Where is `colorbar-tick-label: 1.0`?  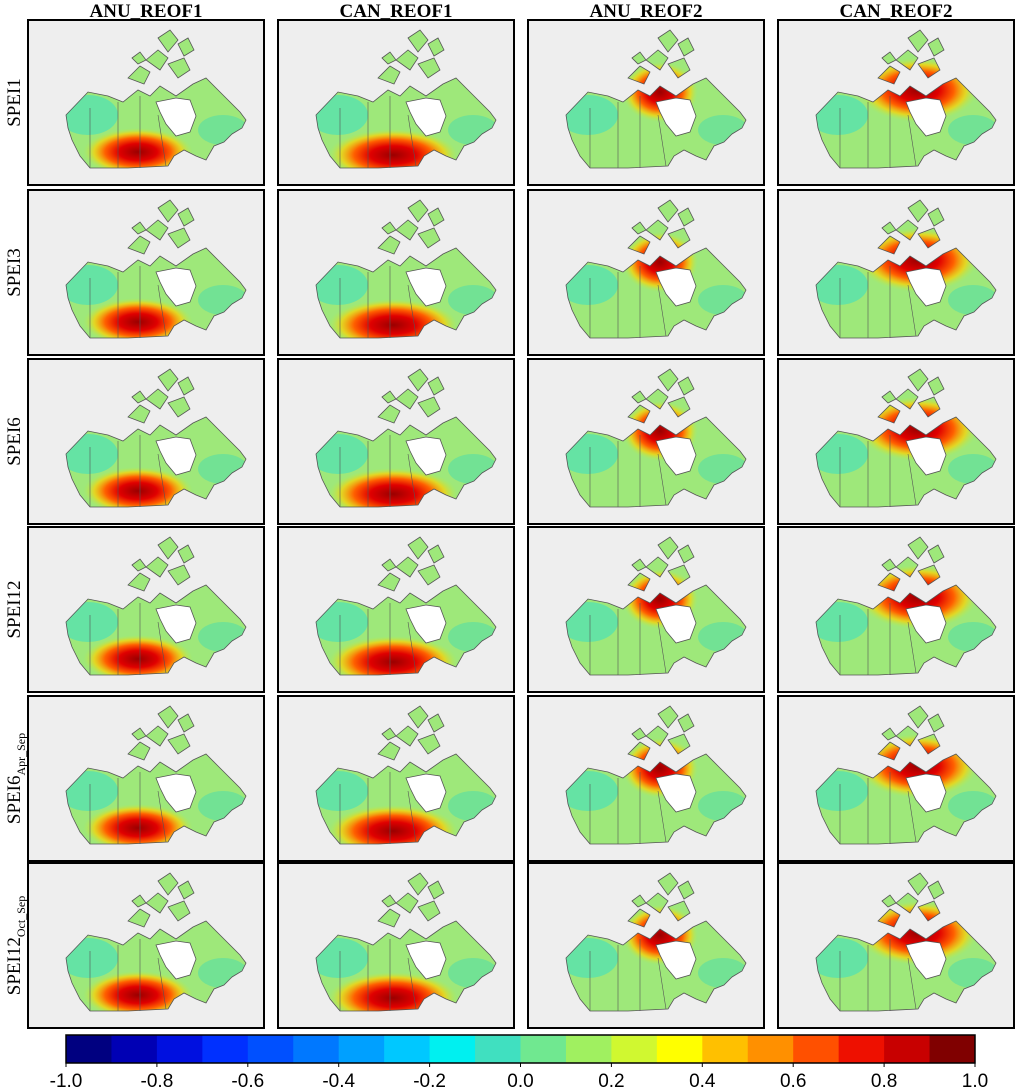 colorbar-tick-label: 1.0 is located at coordinates (975, 1080).